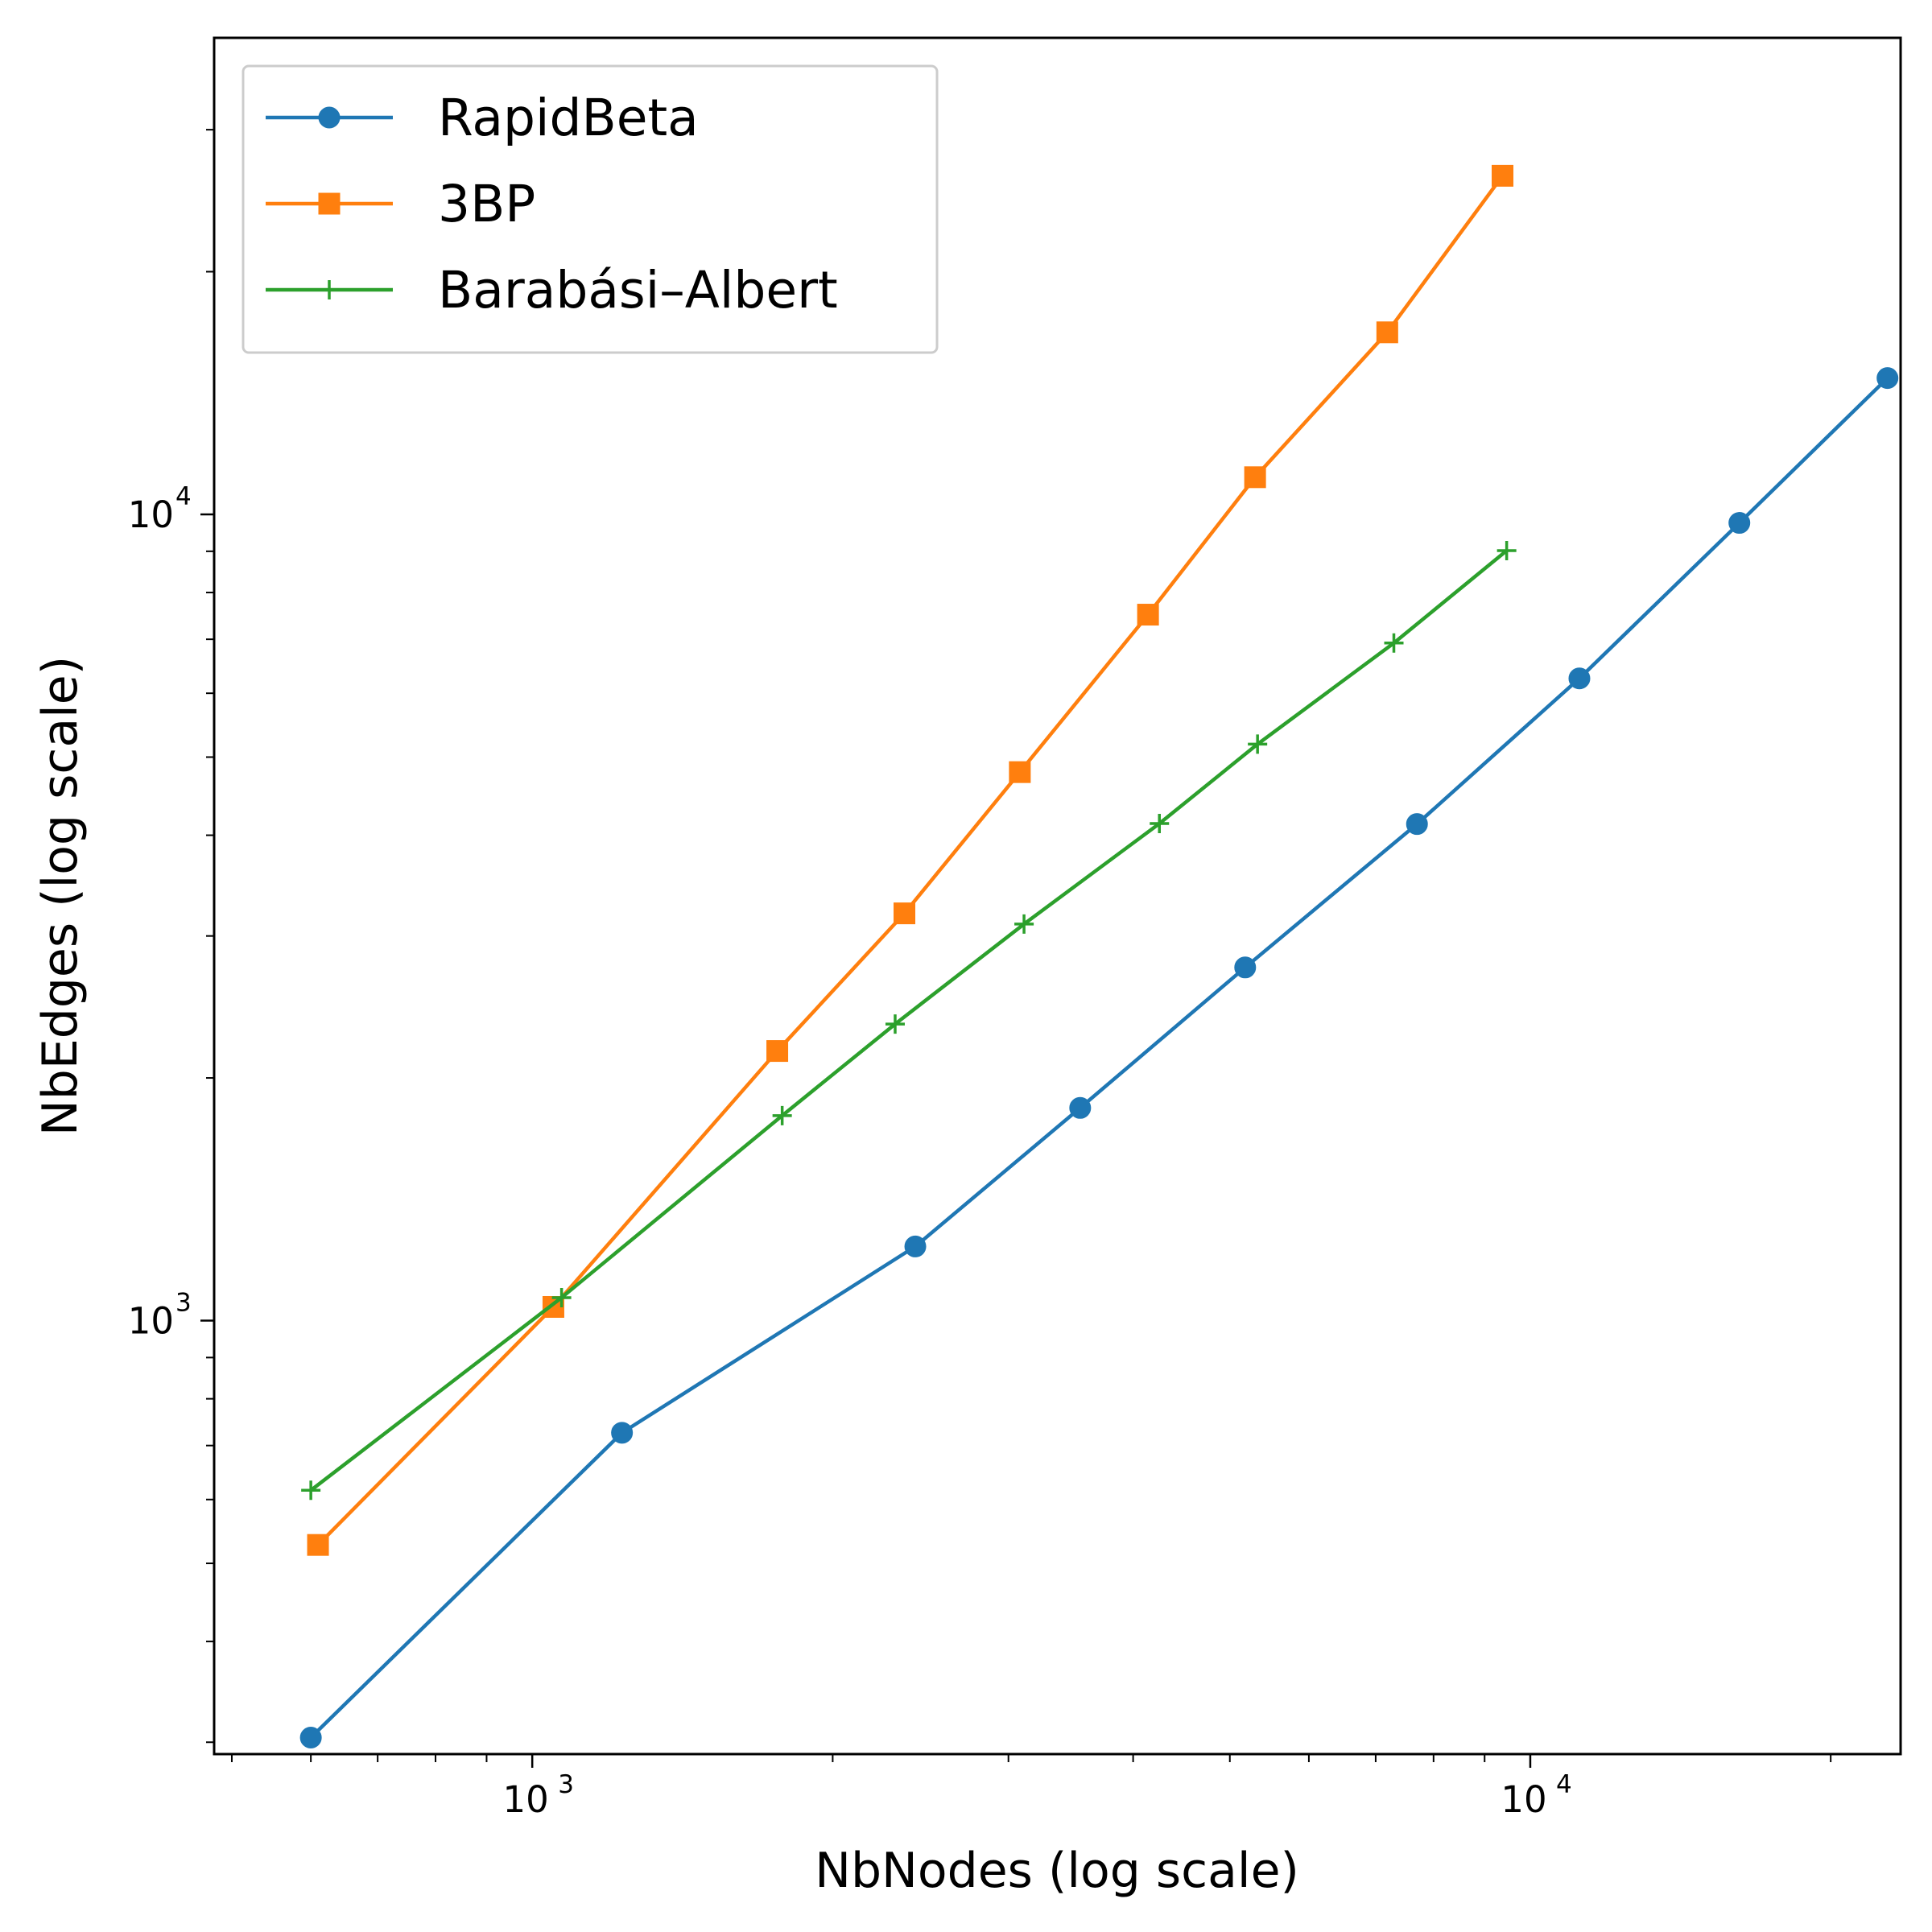  I want to click on legend-label: 3BP, so click(486, 204).